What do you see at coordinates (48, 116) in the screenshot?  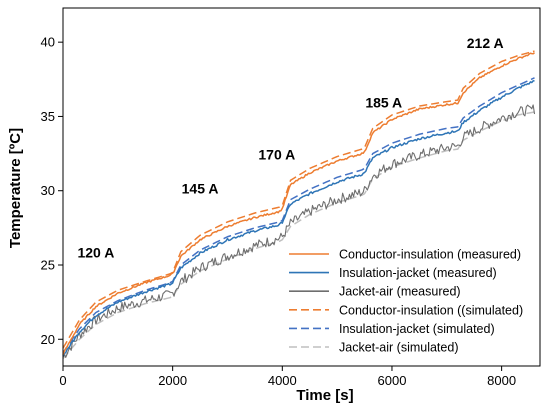 I see `y-tick-label: 35` at bounding box center [48, 116].